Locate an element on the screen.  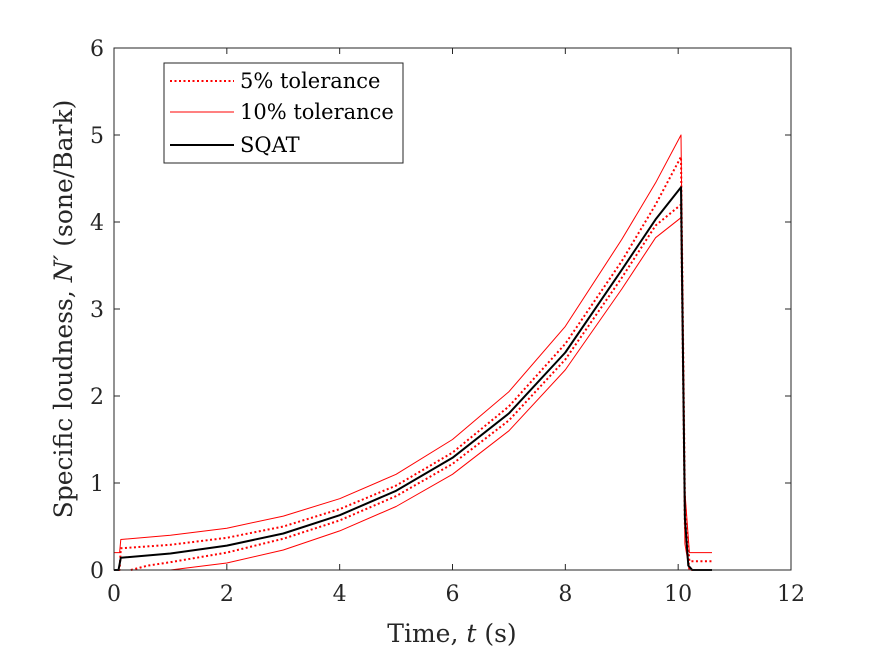
legend-box is located at coordinates (283, 113).